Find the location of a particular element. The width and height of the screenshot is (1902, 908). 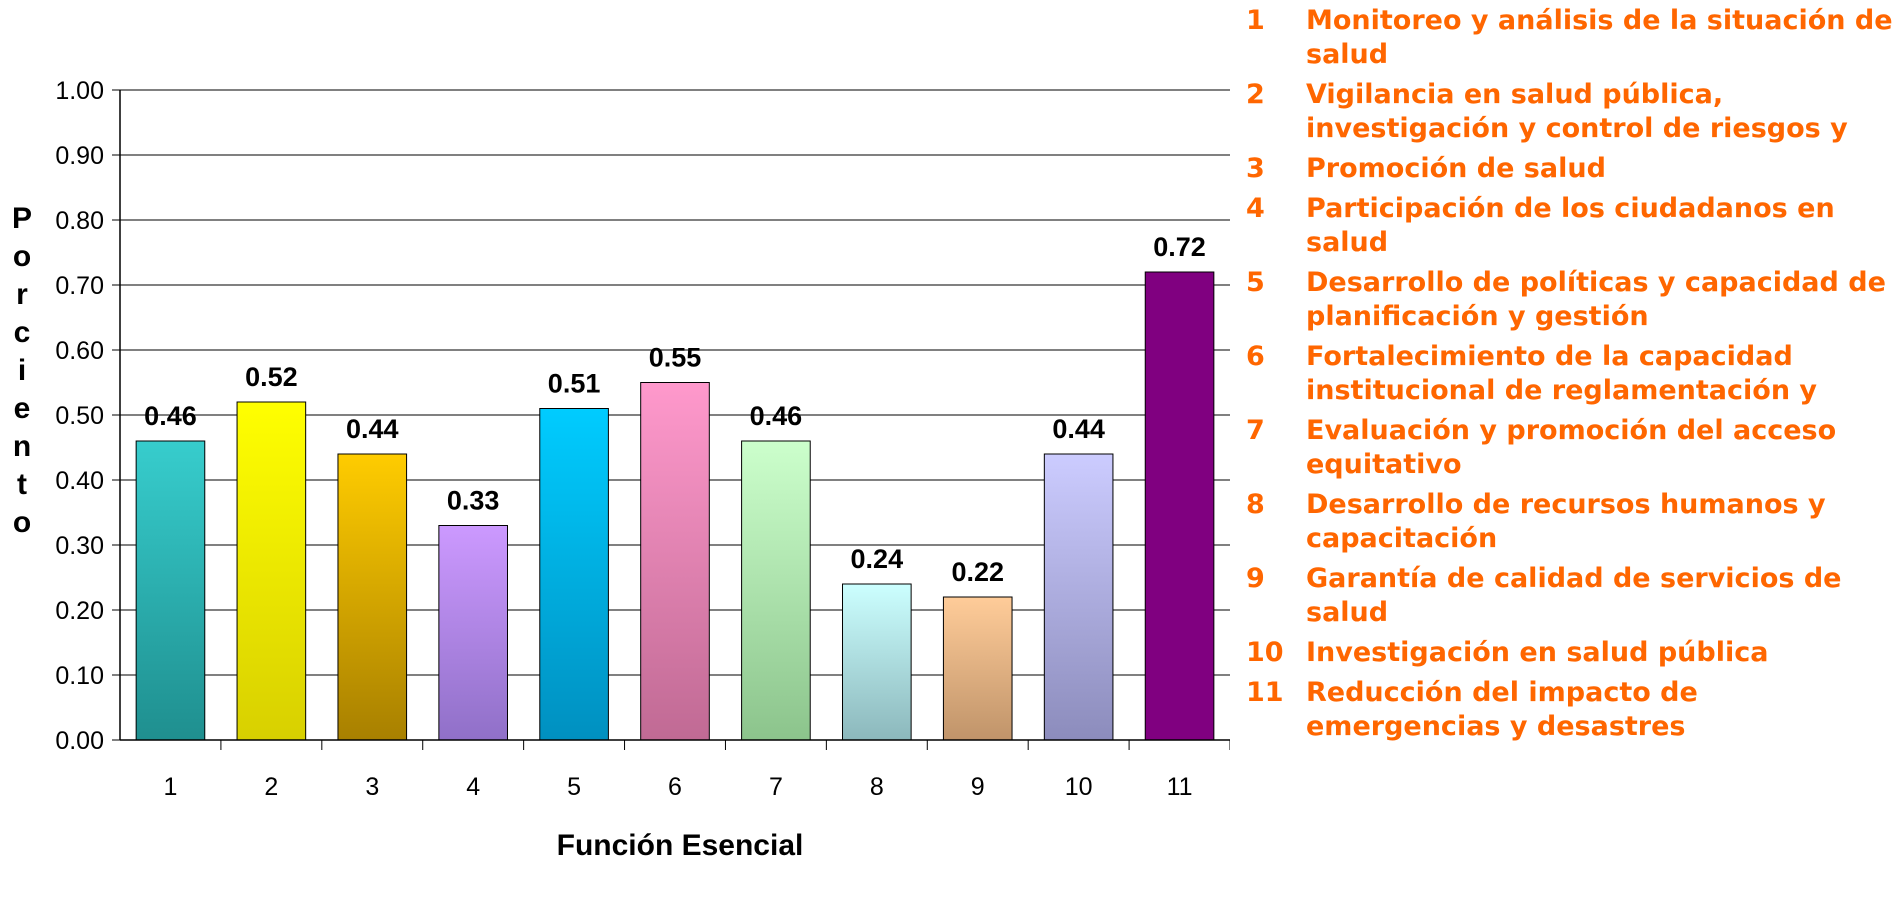

x-tick-label: 11 is located at coordinates (1180, 787).